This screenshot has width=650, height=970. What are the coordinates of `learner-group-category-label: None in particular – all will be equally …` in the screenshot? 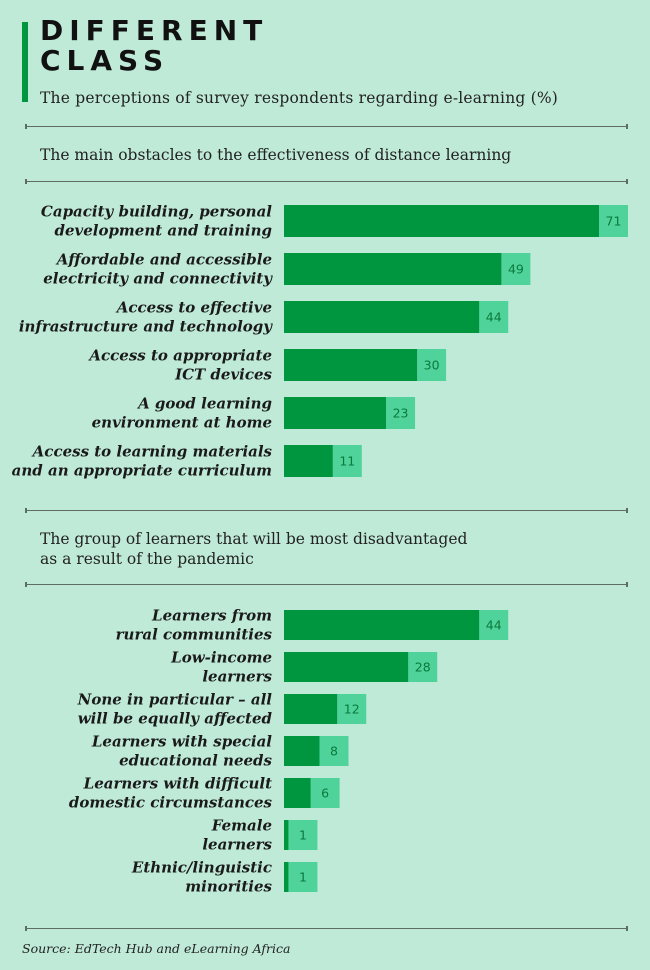 It's located at (175, 709).